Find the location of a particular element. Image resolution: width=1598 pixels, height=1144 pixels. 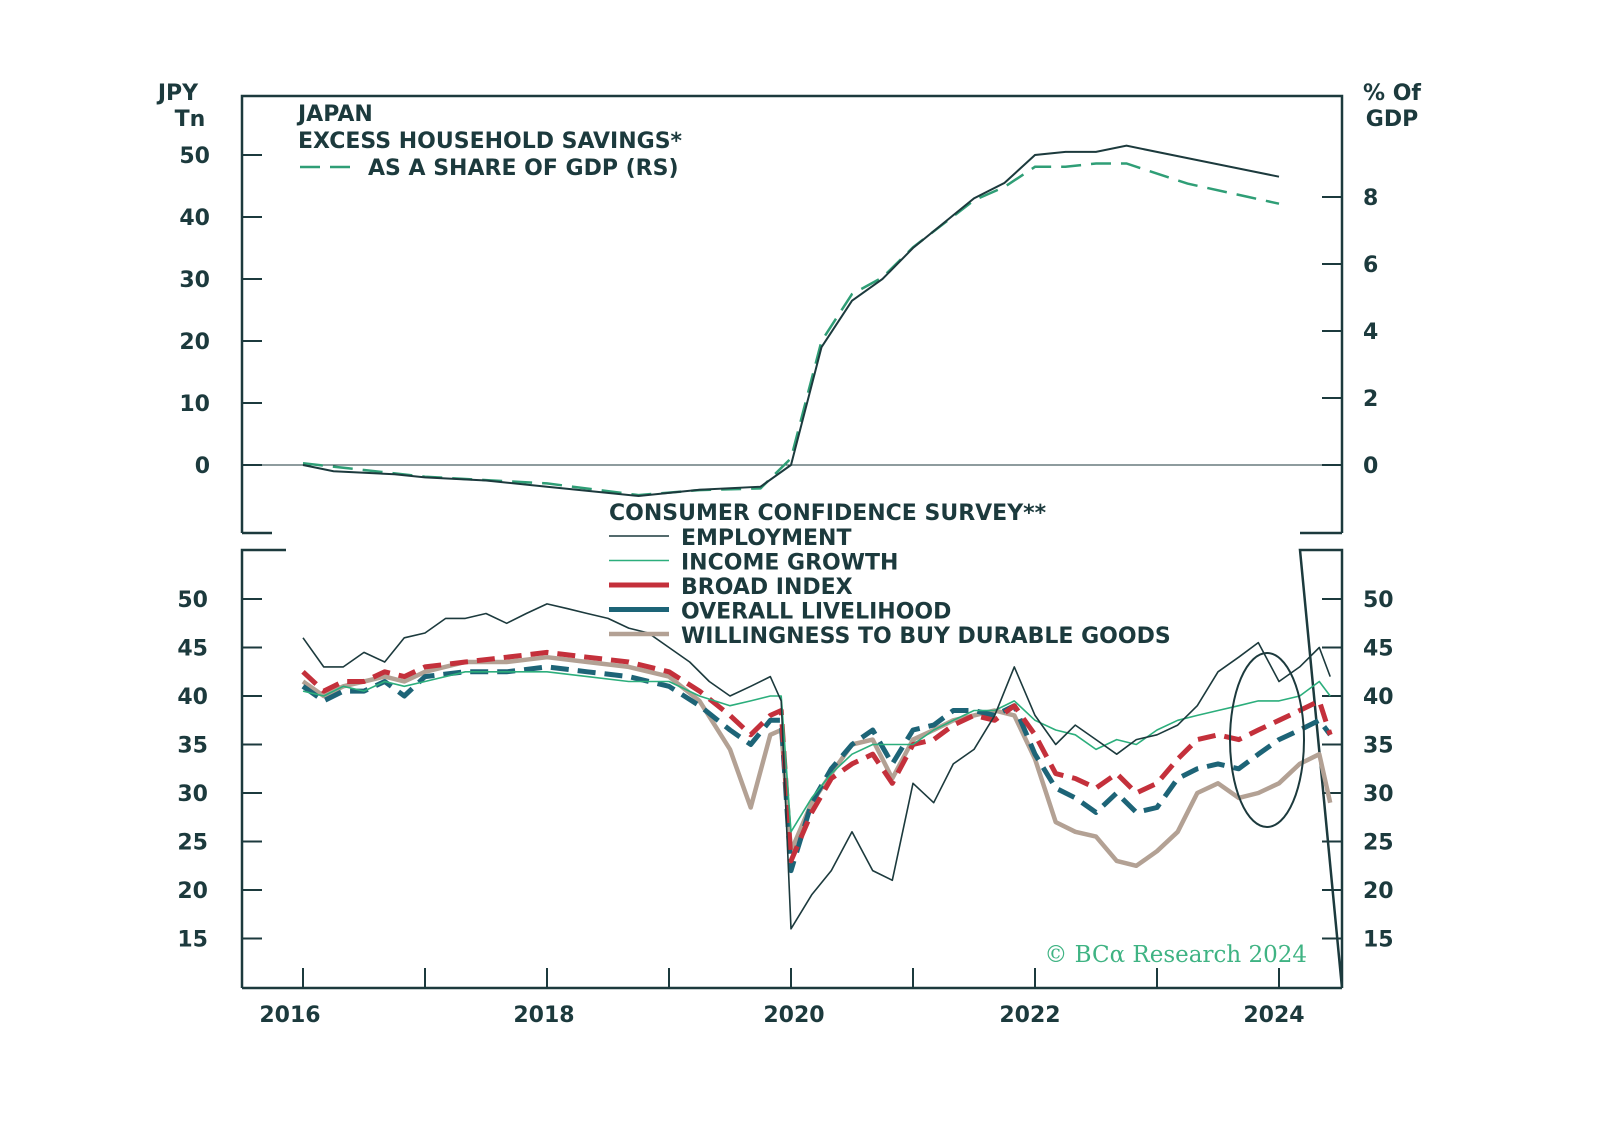

top-left-unit-line1: JPY is located at coordinates (177, 93).